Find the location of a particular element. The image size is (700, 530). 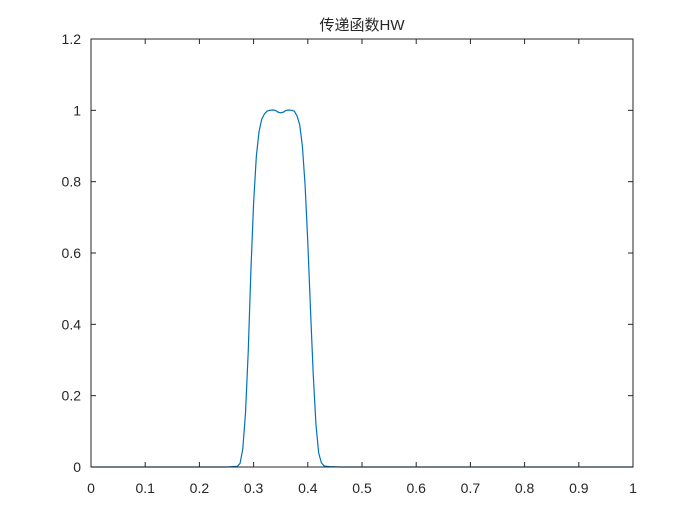

x-tick-label: 0.5 is located at coordinates (362, 488).